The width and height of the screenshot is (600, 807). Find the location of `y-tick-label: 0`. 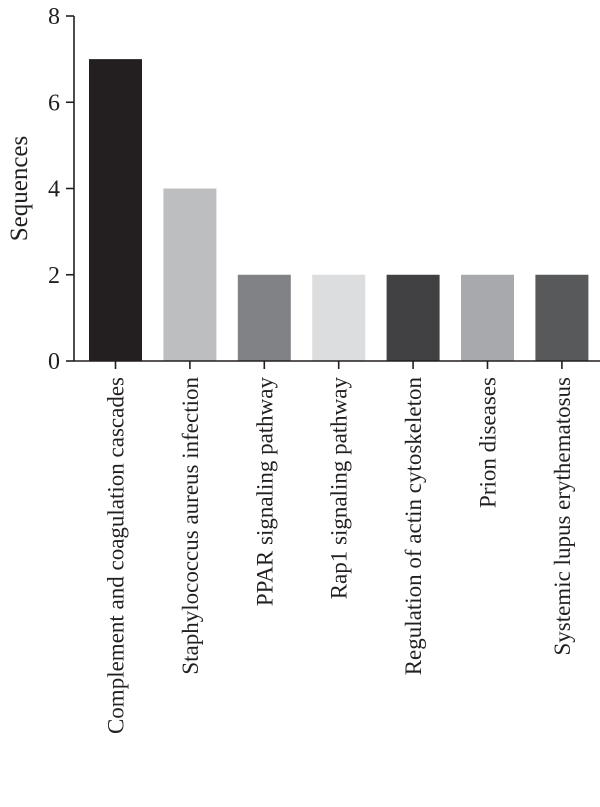

y-tick-label: 0 is located at coordinates (54, 362).